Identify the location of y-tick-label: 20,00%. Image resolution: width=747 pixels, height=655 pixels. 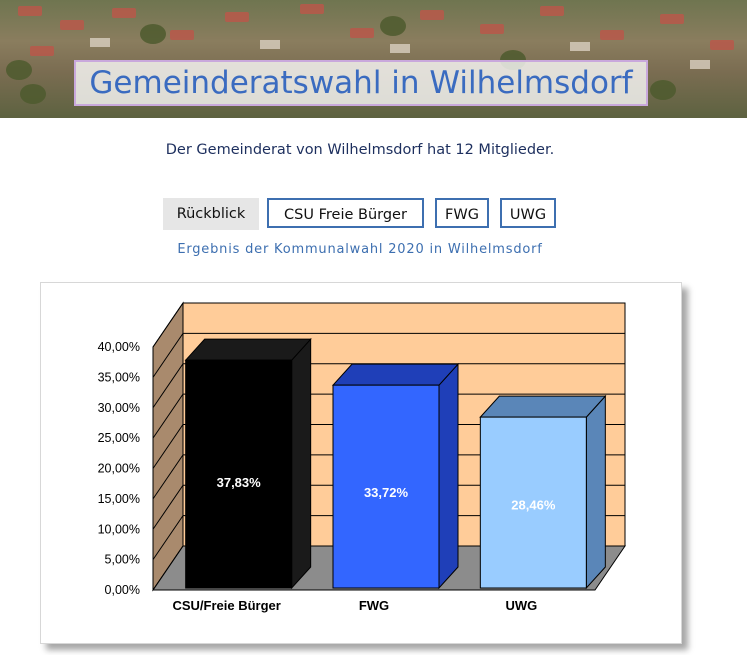
(119, 469).